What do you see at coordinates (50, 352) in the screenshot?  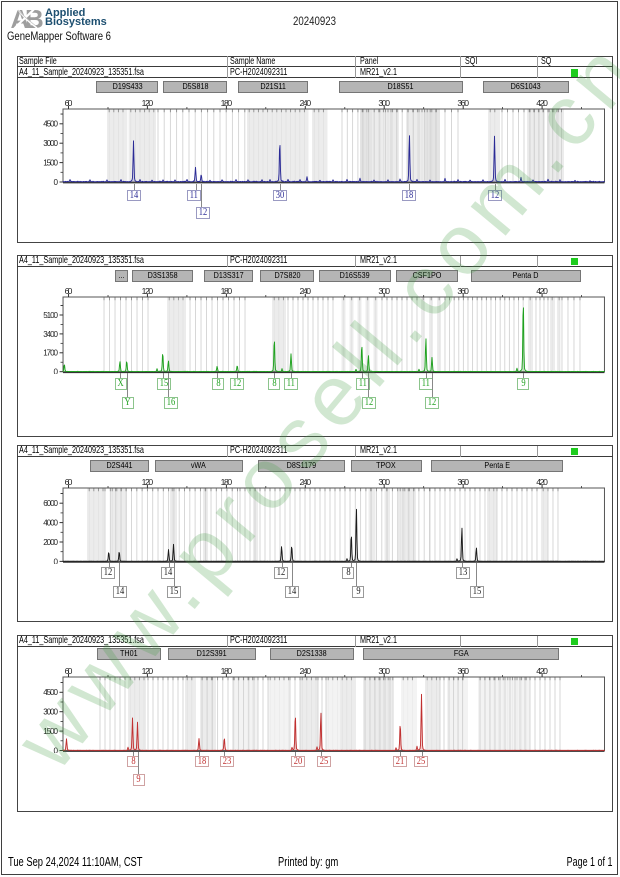 I see `svg-text: 1700` at bounding box center [50, 352].